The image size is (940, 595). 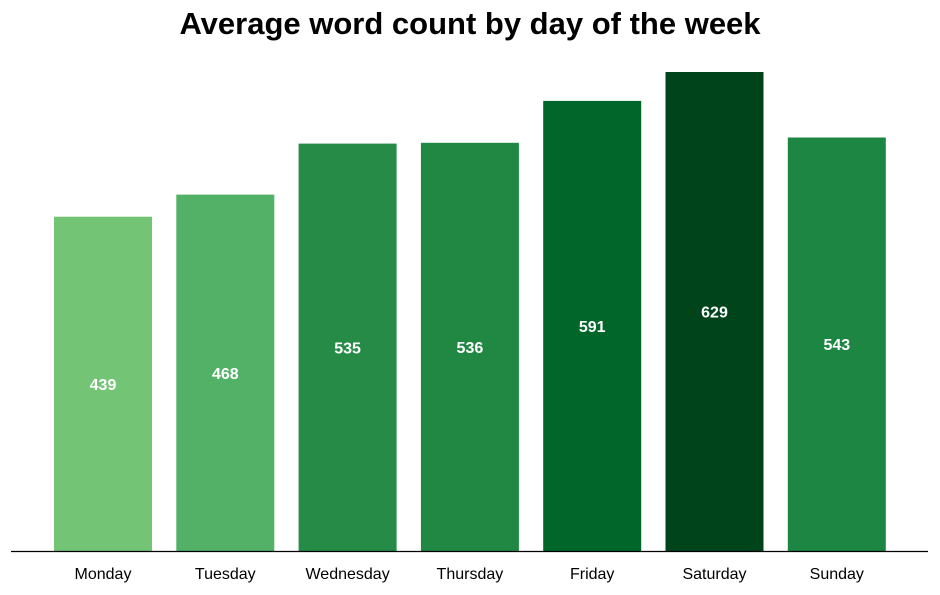 What do you see at coordinates (470, 23) in the screenshot?
I see `chart-title: Average word count by day of the week` at bounding box center [470, 23].